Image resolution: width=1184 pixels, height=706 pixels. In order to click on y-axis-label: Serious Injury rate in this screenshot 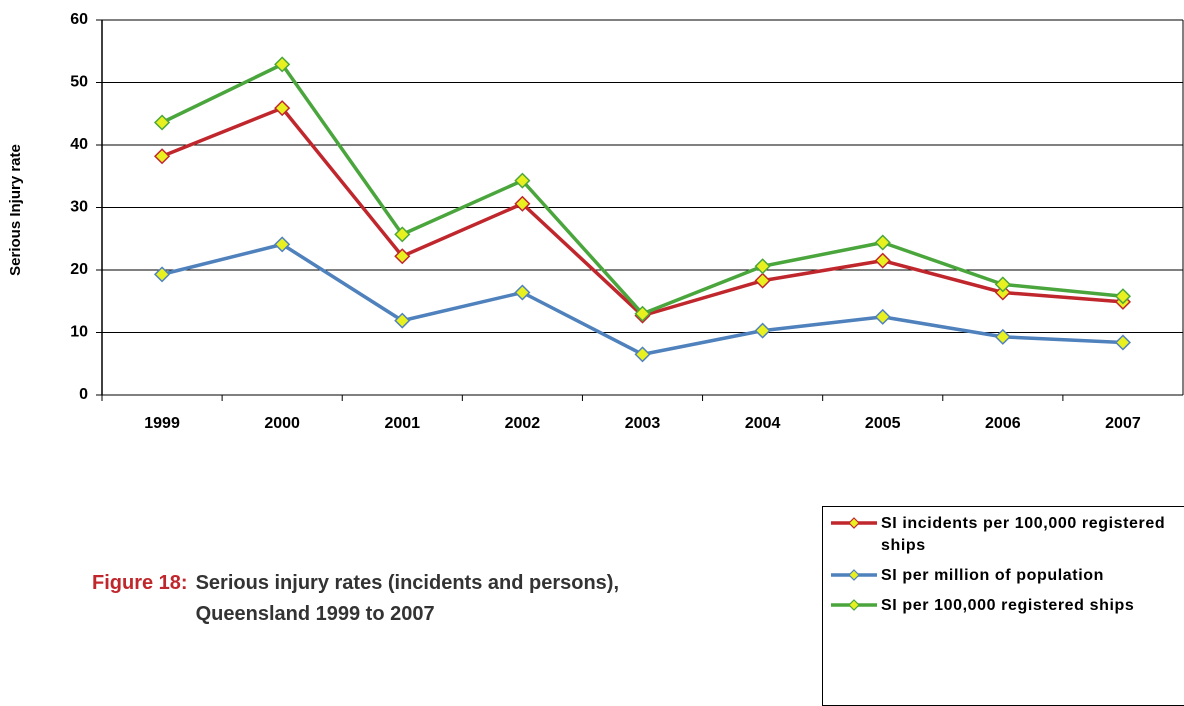, I will do `click(15, 210)`.